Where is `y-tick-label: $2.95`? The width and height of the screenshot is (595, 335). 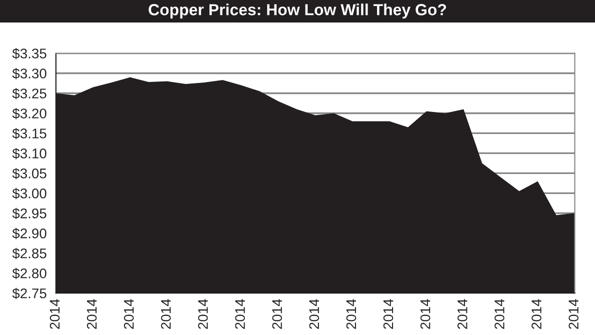 y-tick-label: $2.95 is located at coordinates (29, 214).